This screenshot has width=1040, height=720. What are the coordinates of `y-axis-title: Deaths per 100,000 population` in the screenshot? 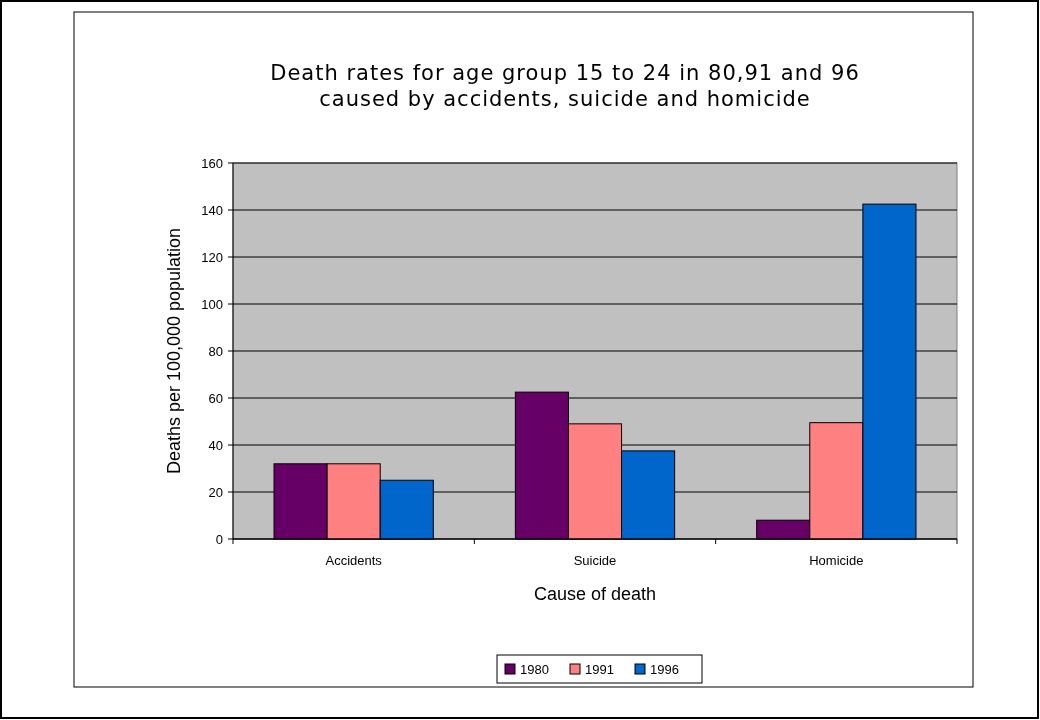 It's located at (174, 351).